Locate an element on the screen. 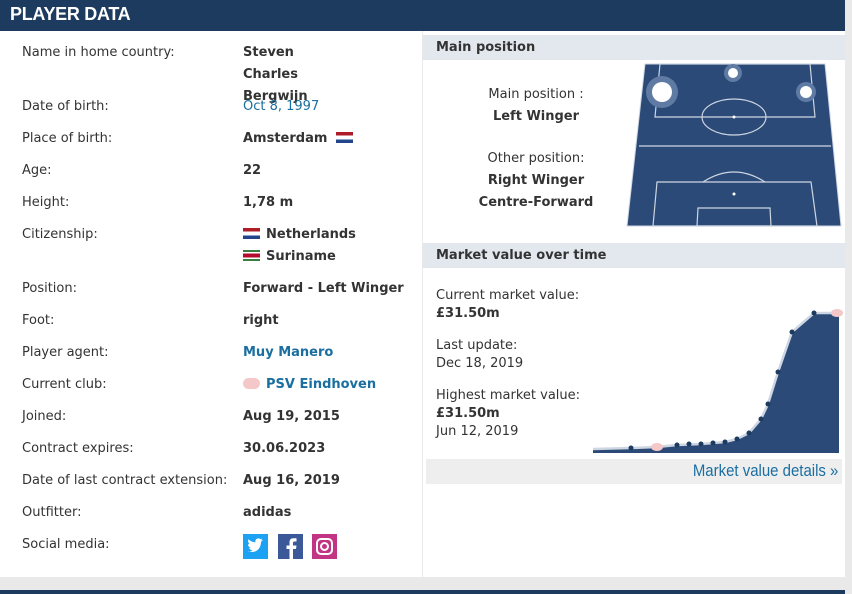 The height and width of the screenshot is (594, 852). highest-date: Jun 12, 2019 is located at coordinates (477, 431).